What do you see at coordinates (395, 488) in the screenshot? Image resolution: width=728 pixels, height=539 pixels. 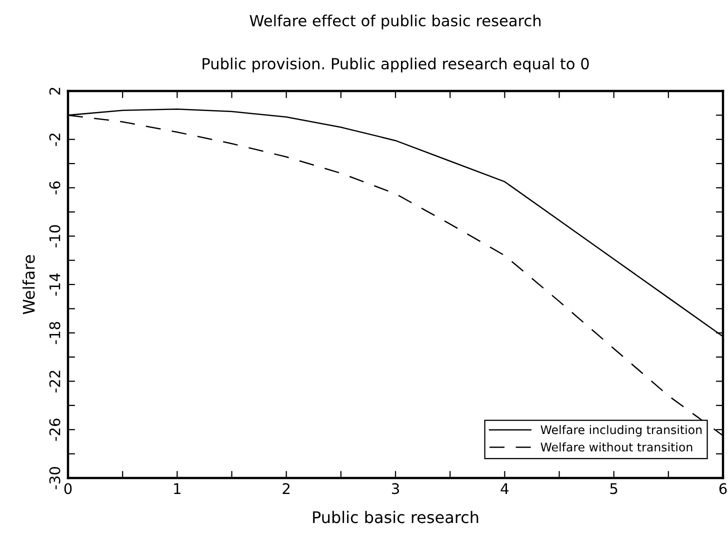 I see `x-tick-label: 3` at bounding box center [395, 488].